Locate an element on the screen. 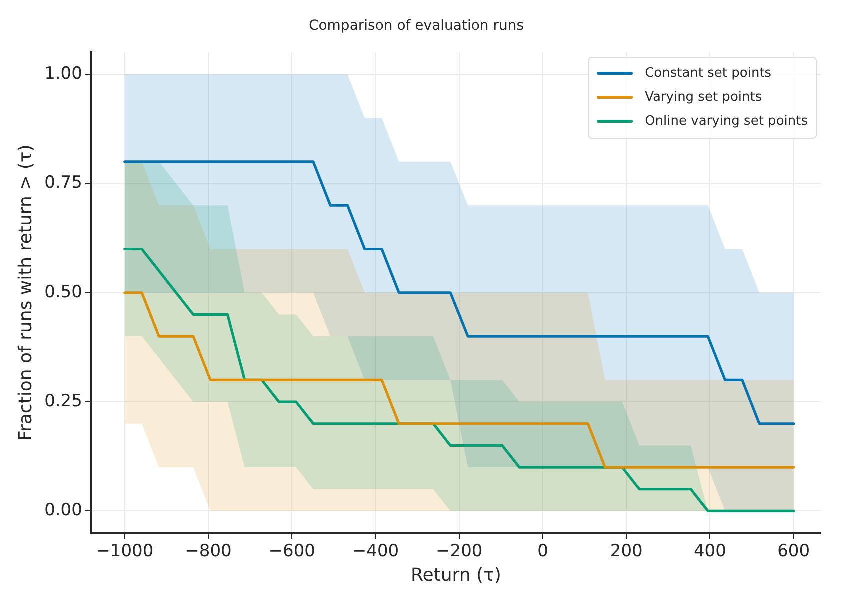 Image resolution: width=841 pixels, height=599 pixels. legend-label: Online varying set points is located at coordinates (726, 122).